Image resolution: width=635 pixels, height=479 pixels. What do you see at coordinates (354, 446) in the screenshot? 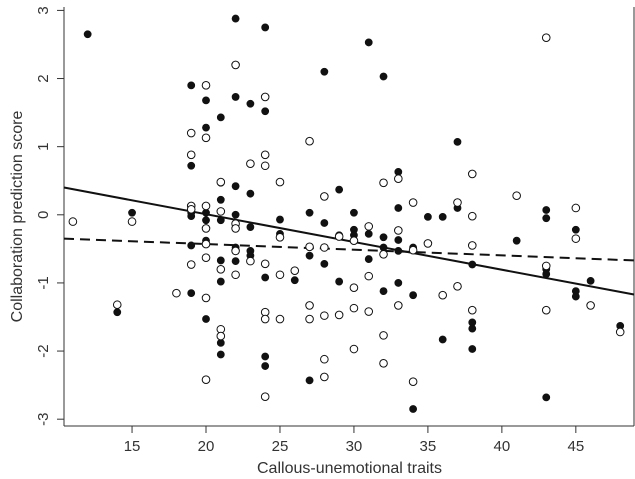
I see `x-tick-label: 30` at bounding box center [354, 446].